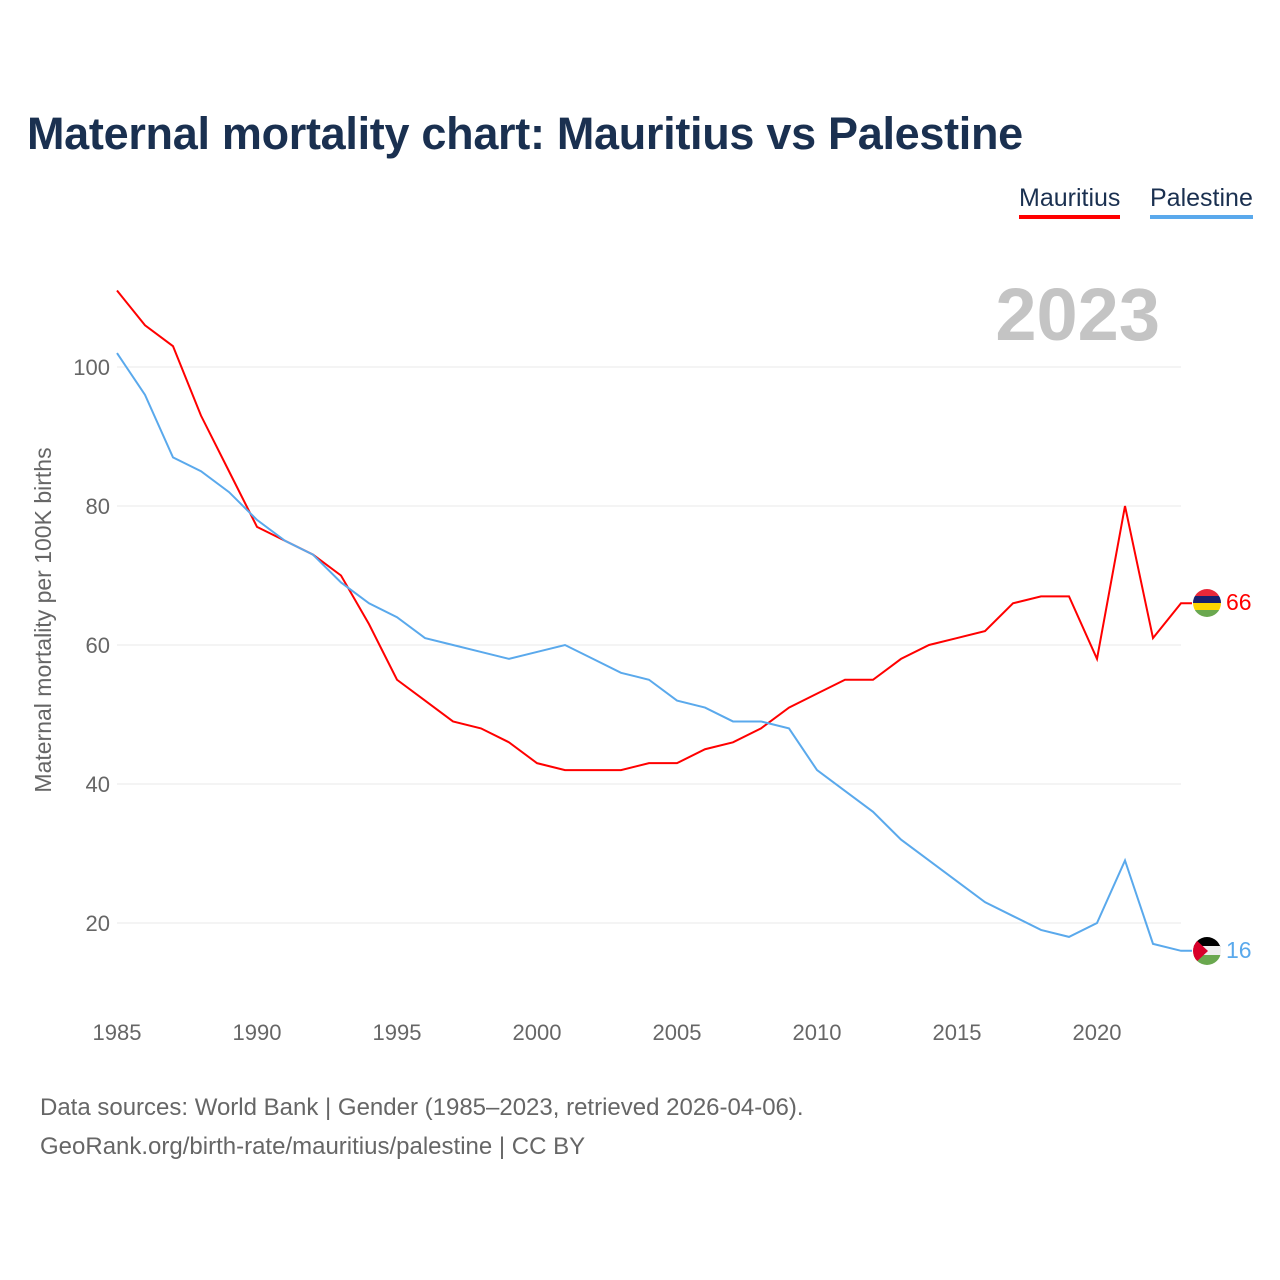 The width and height of the screenshot is (1280, 1280). Describe the element at coordinates (43, 619) in the screenshot. I see `y-axis-label: Maternal mortality per 100K births` at that location.